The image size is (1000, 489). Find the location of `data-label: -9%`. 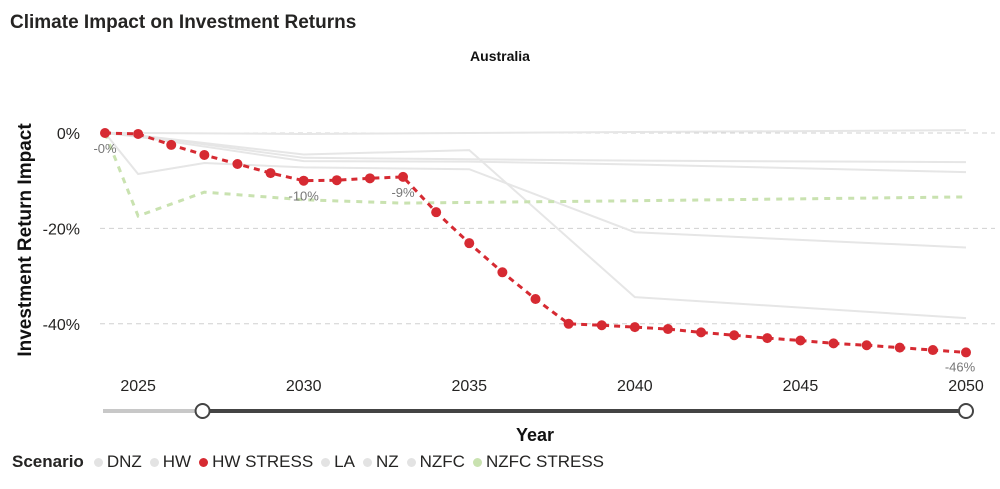

data-label: -9% is located at coordinates (403, 192).